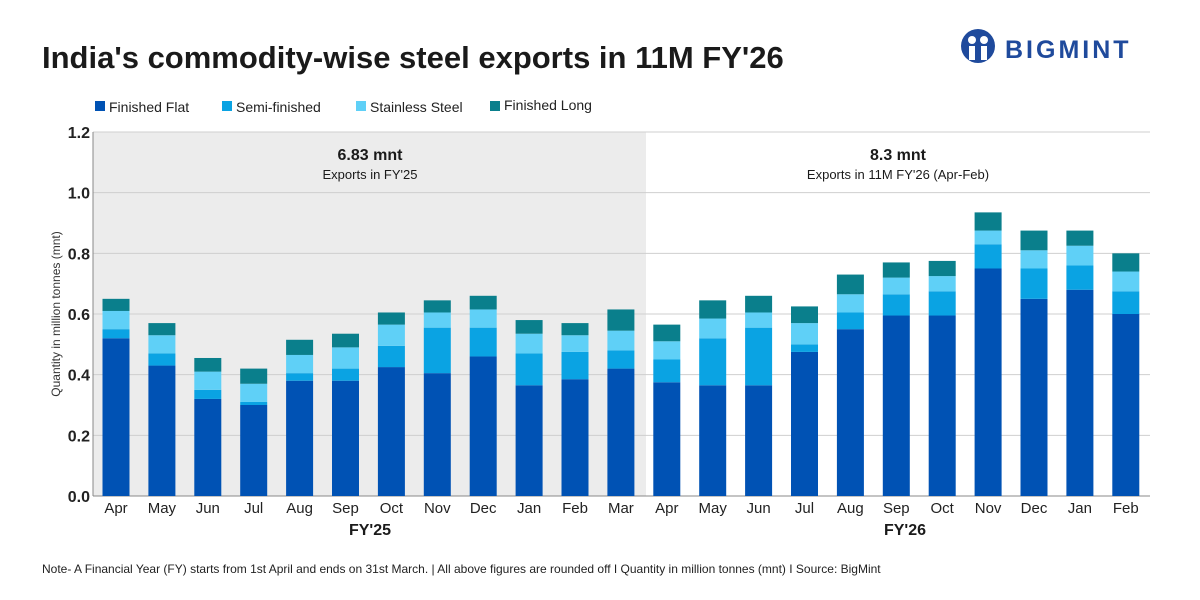 This screenshot has height=600, width=1200. What do you see at coordinates (978, 46) in the screenshot?
I see `logo-mark-icon` at bounding box center [978, 46].